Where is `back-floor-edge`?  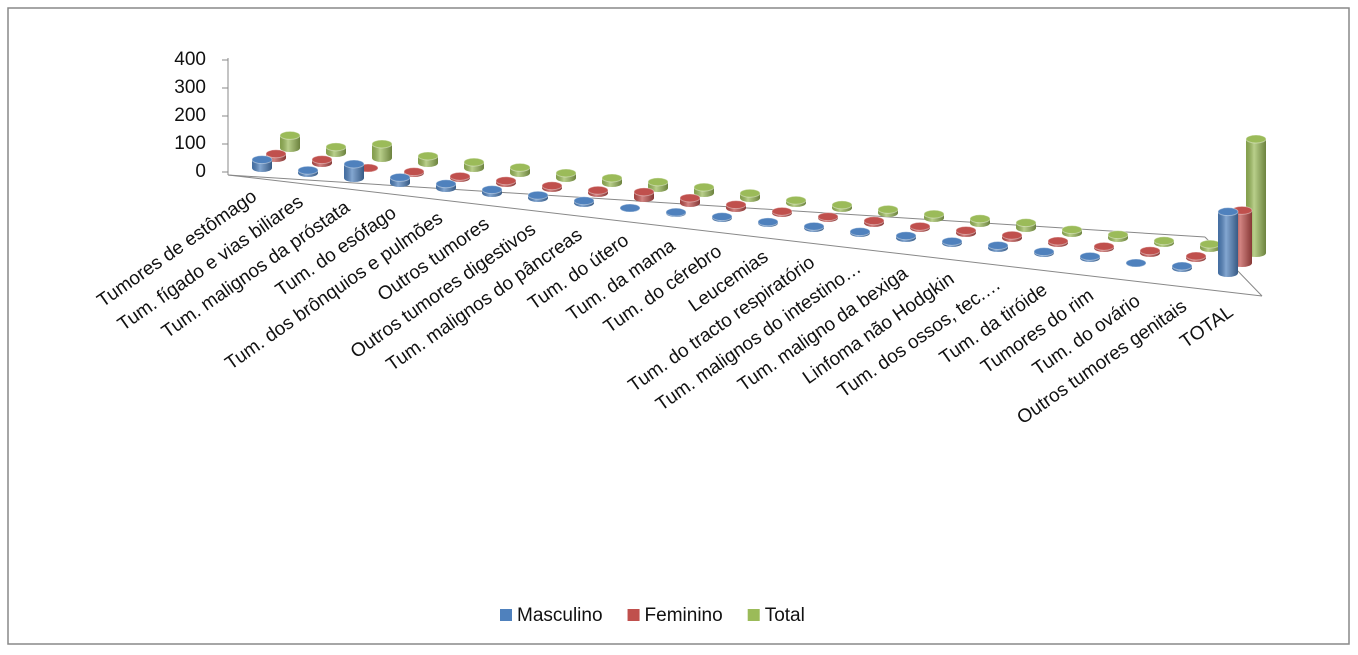
back-floor-edge is located at coordinates (716, 206).